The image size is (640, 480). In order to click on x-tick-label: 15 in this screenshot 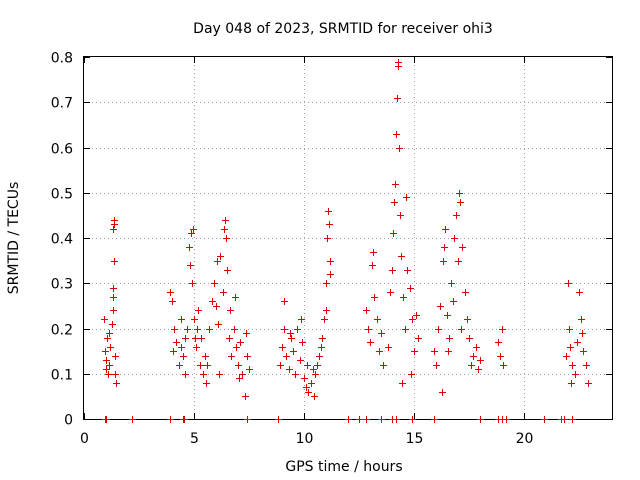, I will do `click(415, 439)`.